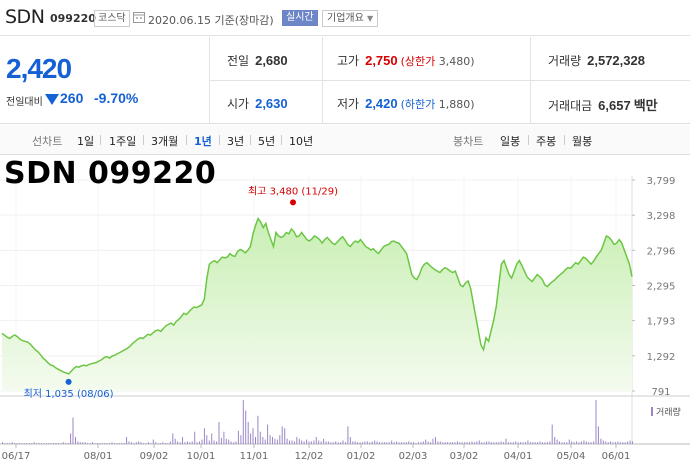  Describe the element at coordinates (293, 191) in the screenshot. I see `max-label: 최고 3,480 (11/29)` at that location.